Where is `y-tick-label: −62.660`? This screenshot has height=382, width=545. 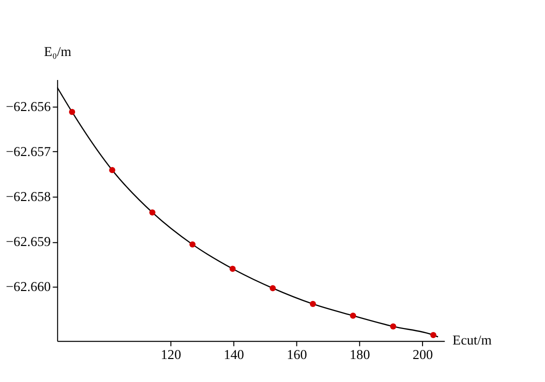 y-tick-label: −62.660 is located at coordinates (29, 286).